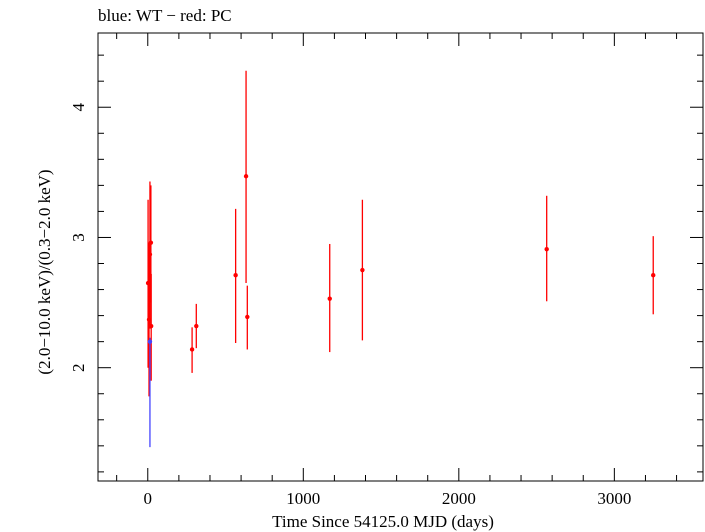 This screenshot has width=705, height=532. I want to click on y-tick-label: 2, so click(78, 367).